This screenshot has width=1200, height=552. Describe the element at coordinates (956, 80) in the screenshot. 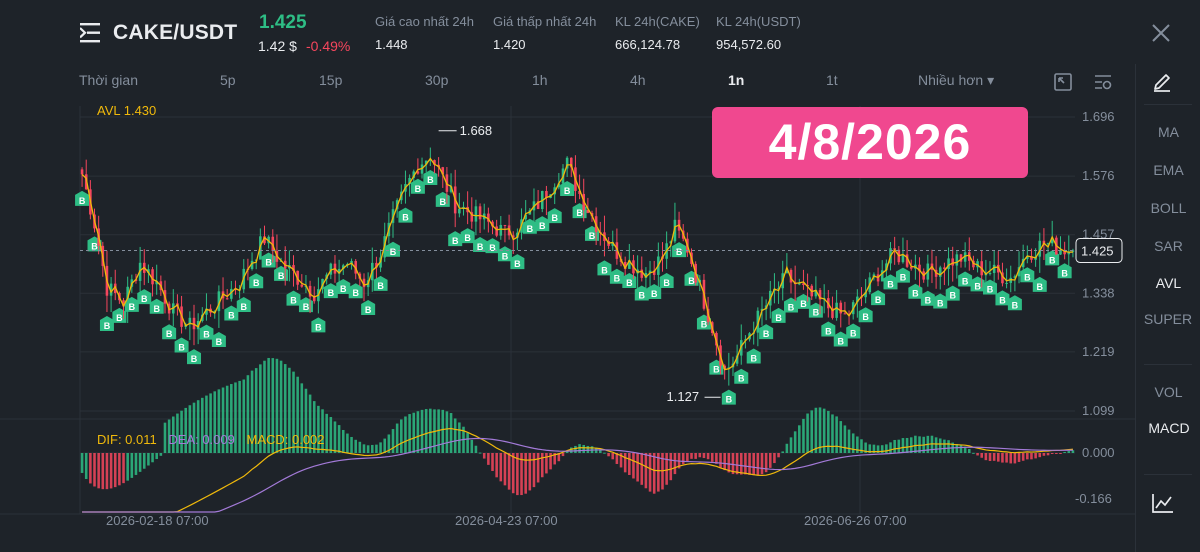

I see `tf-more: Nhiều hơn ▾` at that location.